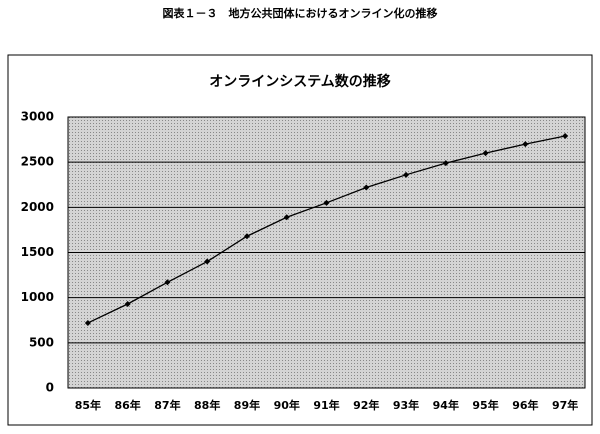 This screenshot has width=600, height=434. Describe the element at coordinates (406, 405) in the screenshot. I see `x-tick-label: 93年` at that location.